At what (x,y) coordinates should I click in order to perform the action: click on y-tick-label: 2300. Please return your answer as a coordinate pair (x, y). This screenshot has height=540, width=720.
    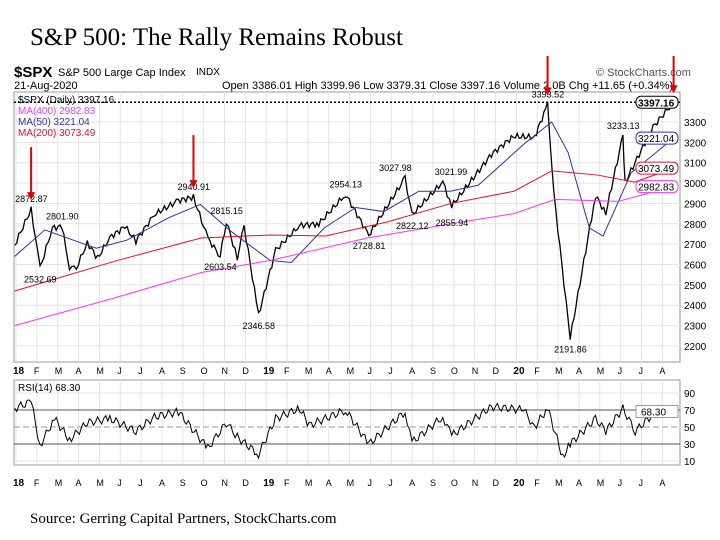
    Looking at the image, I should click on (695, 327).